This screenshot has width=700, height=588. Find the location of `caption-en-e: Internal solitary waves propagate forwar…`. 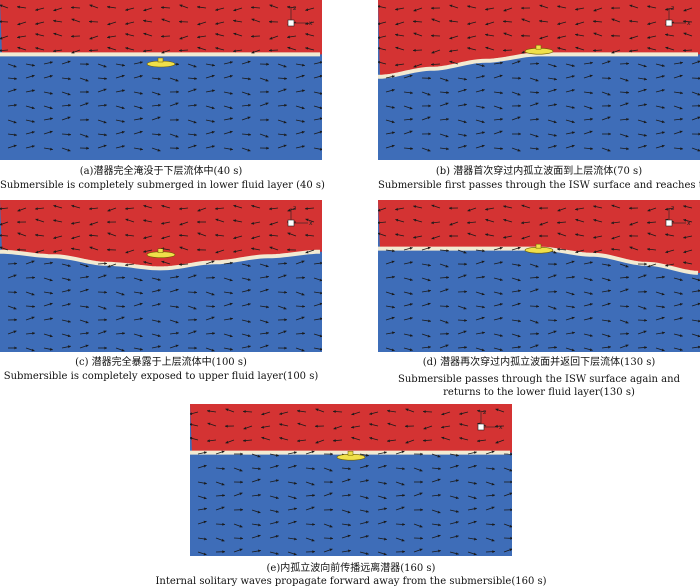

caption-en-e: Internal solitary waves propagate forwar… is located at coordinates (351, 581).